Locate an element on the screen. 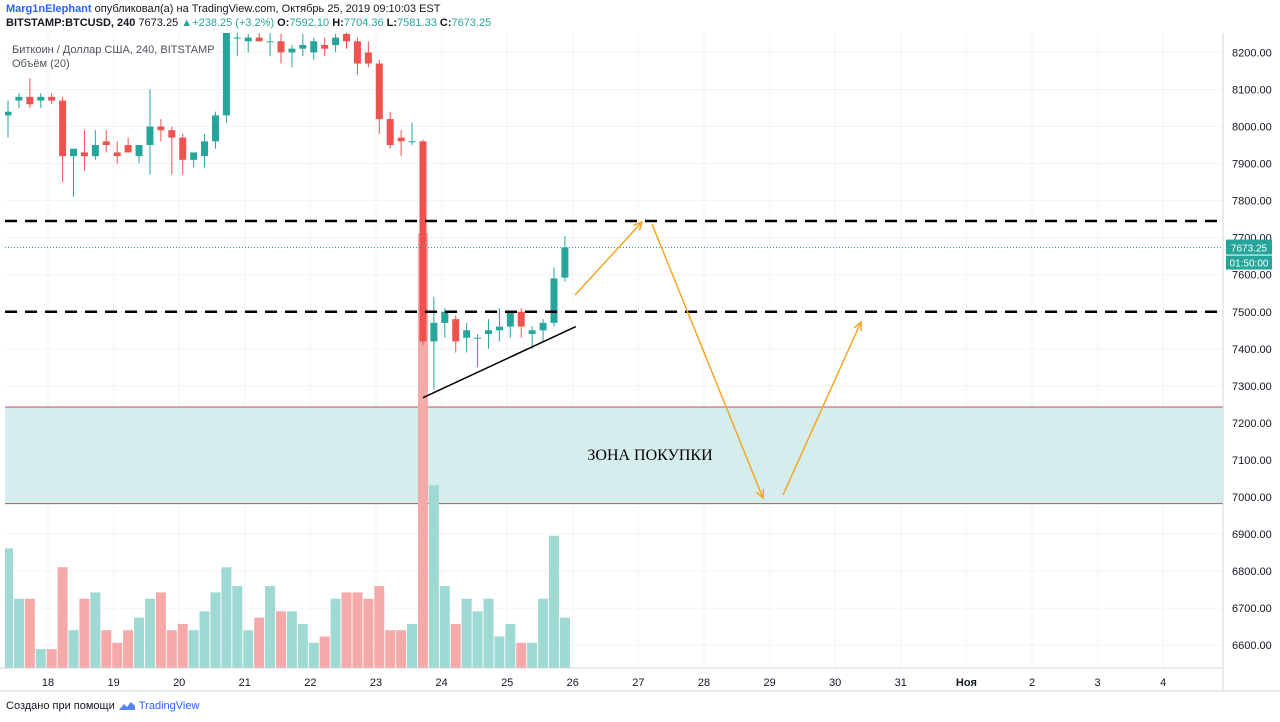 Image resolution: width=1280 pixels, height=722 pixels. footer: Создано при помощи TradingView is located at coordinates (102, 706).